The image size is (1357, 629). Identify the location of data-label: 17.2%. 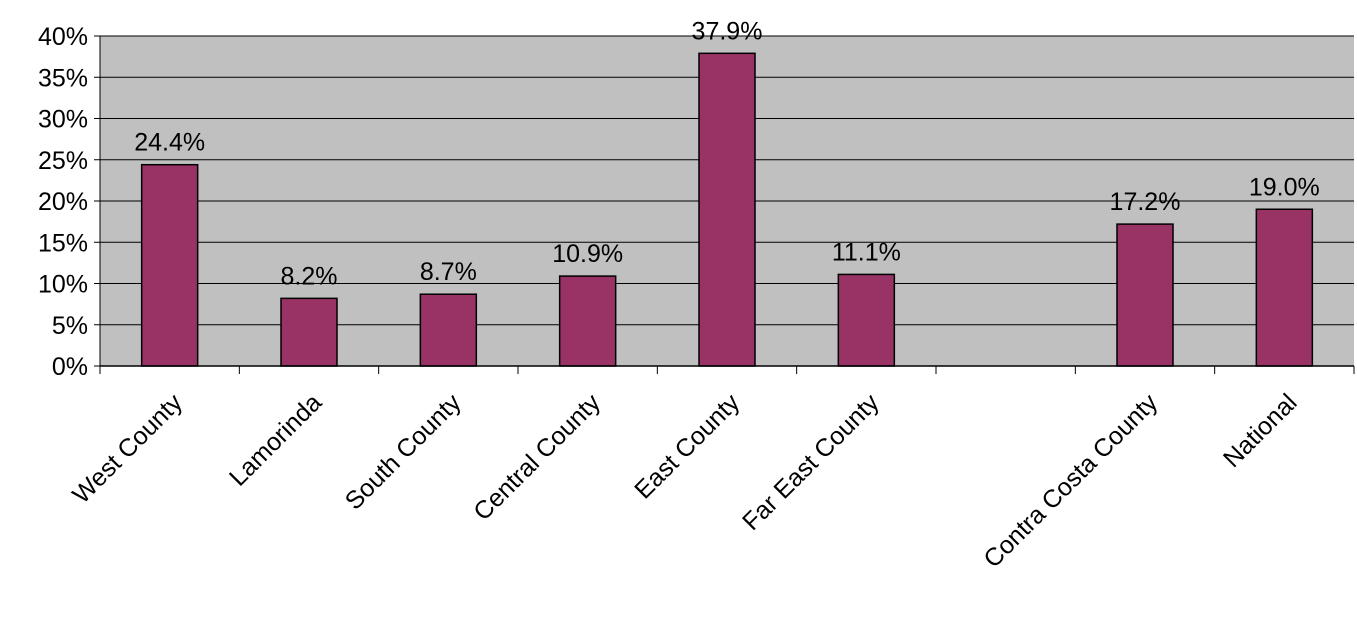
(1145, 202).